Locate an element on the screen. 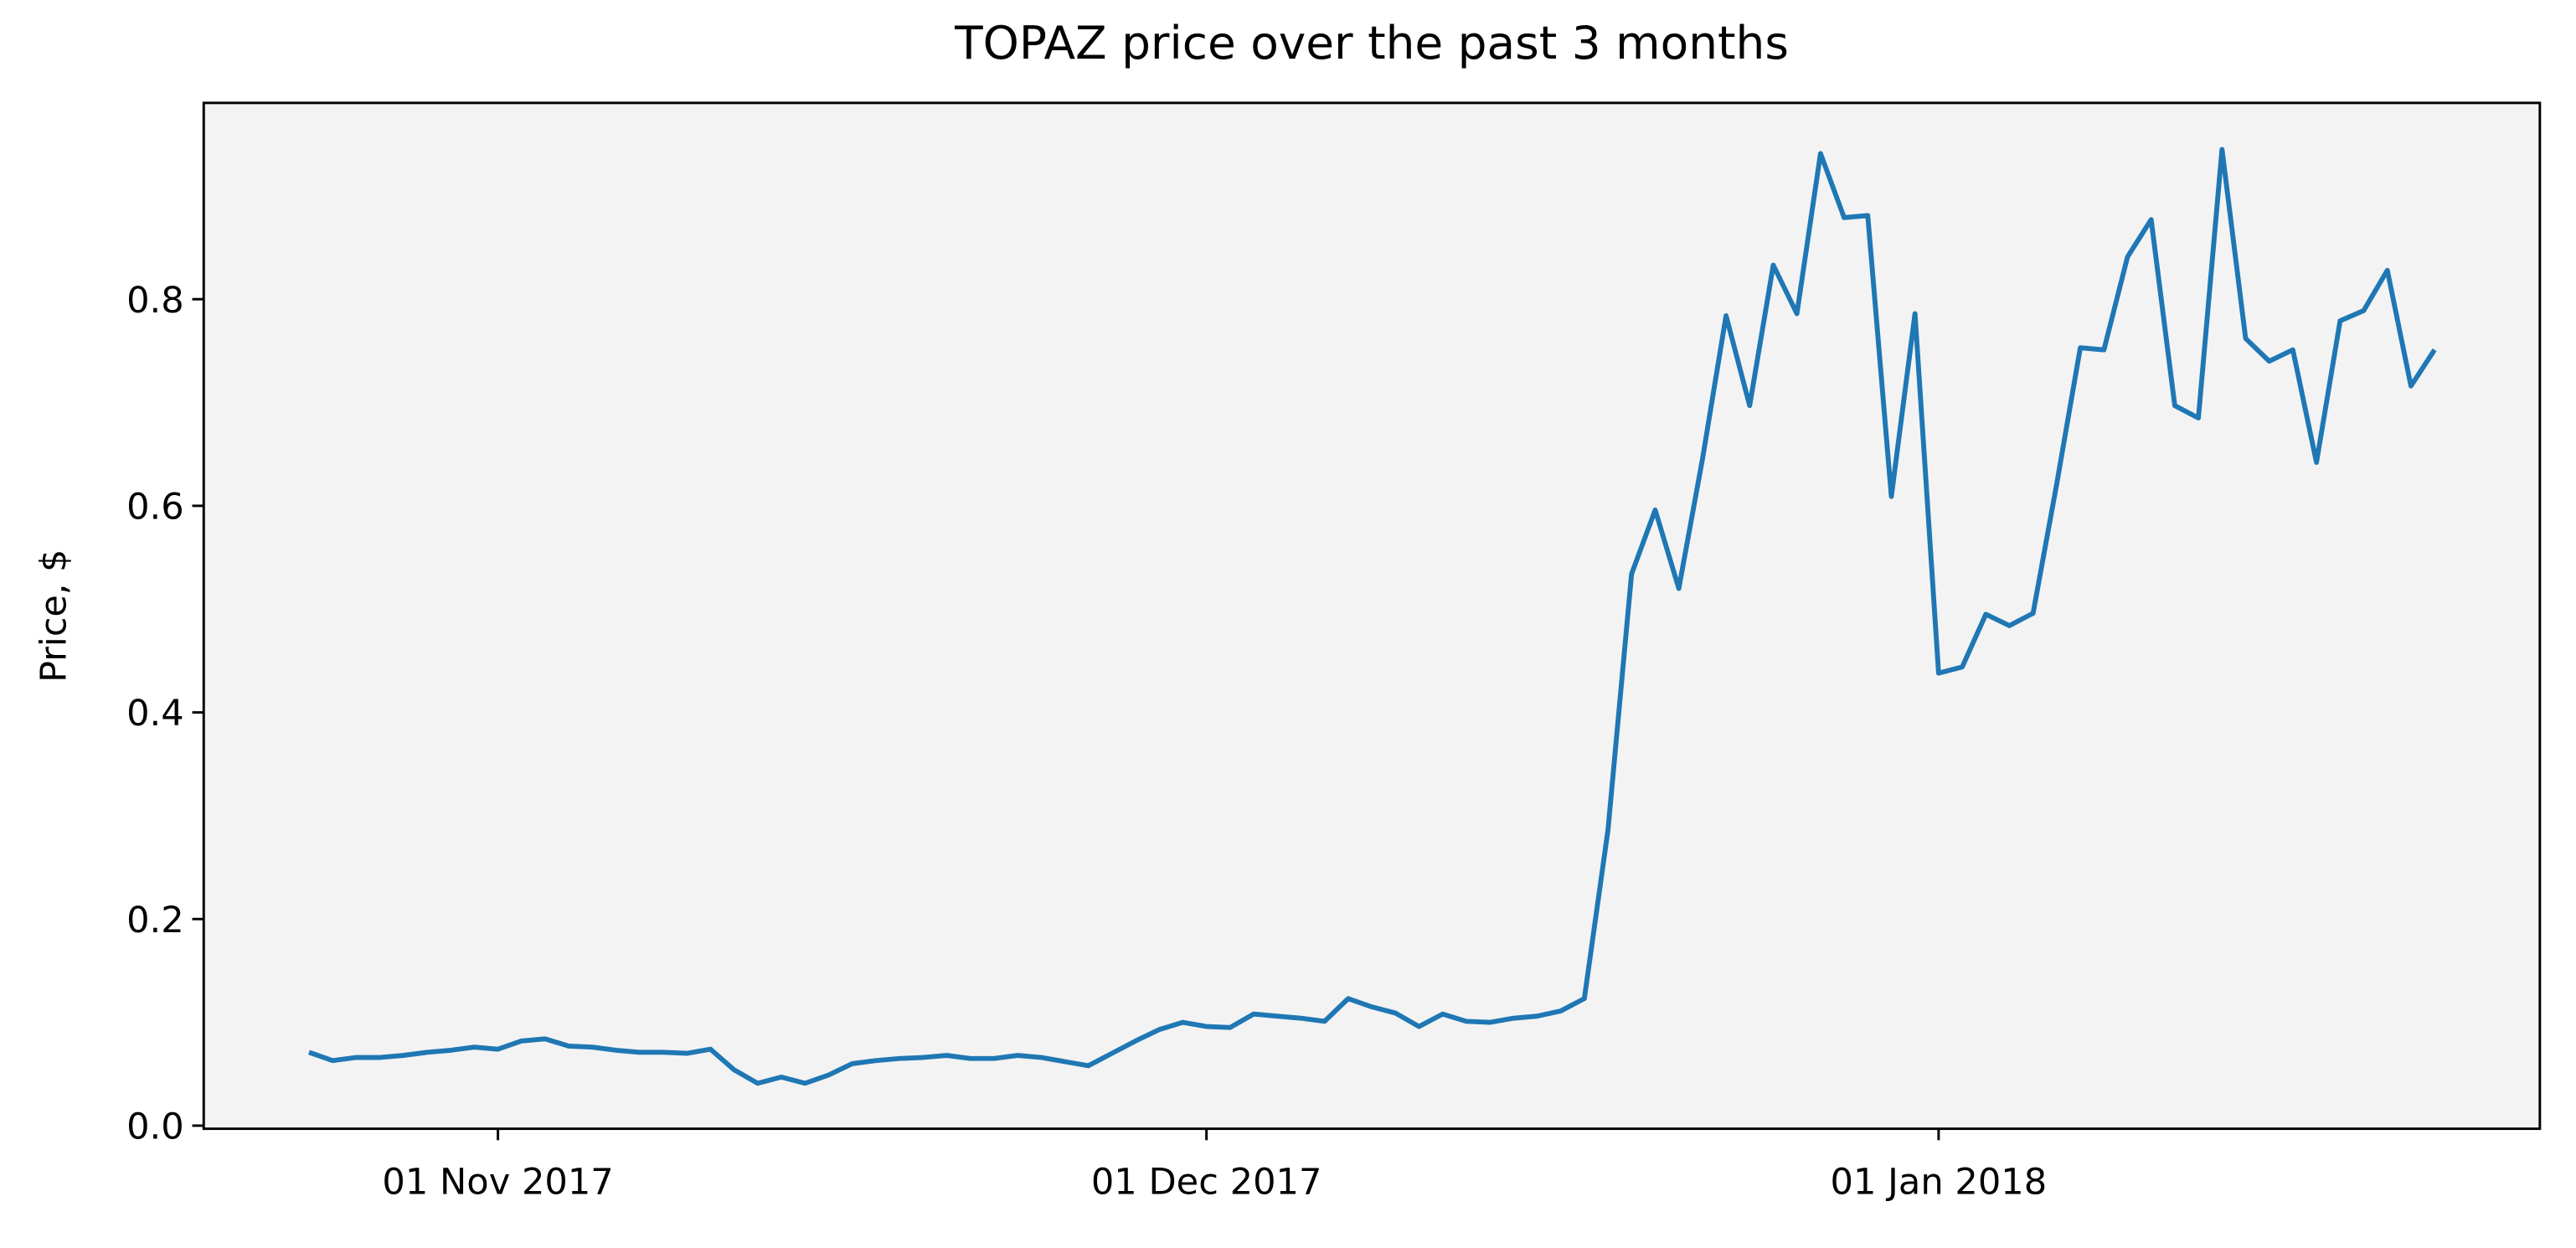  y-tick-label: 0.8 is located at coordinates (155, 301).